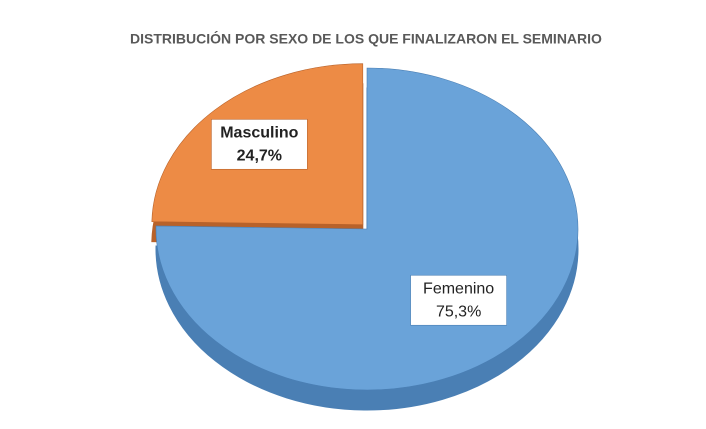  I want to click on label-value: 75,3%, so click(458, 311).